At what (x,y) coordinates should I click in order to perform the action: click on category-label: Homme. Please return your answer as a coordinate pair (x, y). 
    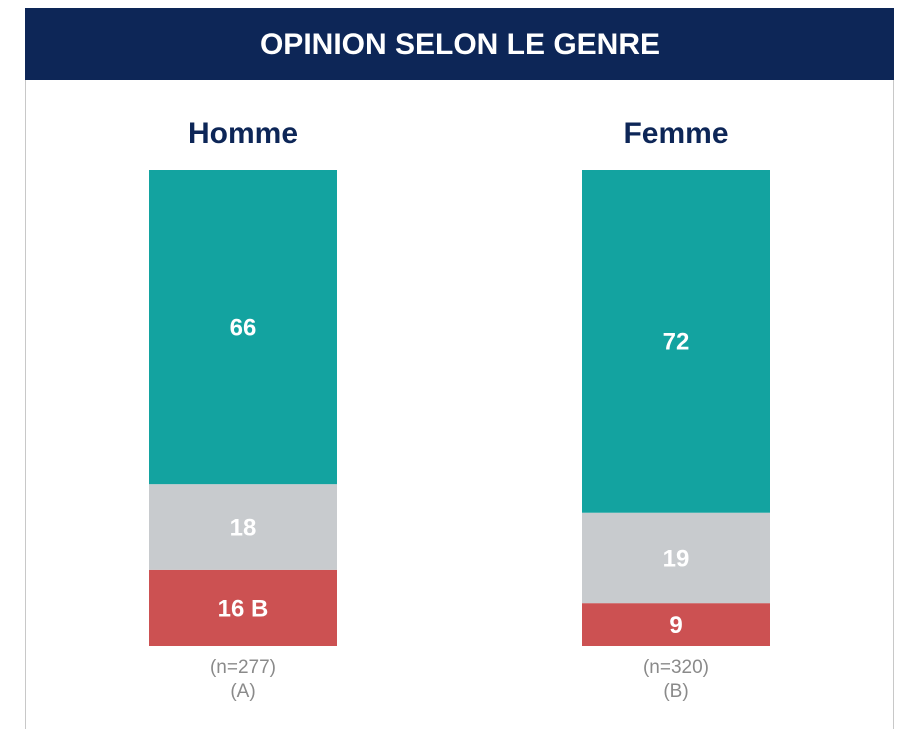
    Looking at the image, I should click on (243, 133).